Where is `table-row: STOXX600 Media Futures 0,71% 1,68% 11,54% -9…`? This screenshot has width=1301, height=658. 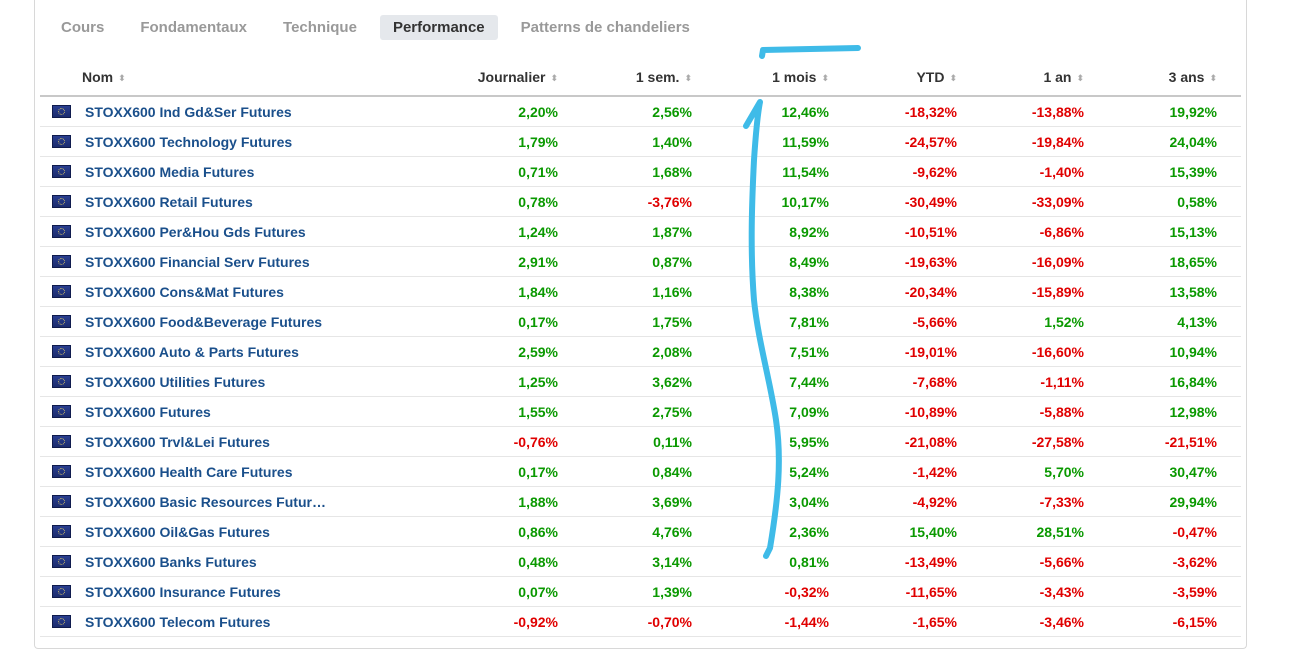
table-row: STOXX600 Media Futures 0,71% 1,68% 11,54% -9… is located at coordinates (640, 171).